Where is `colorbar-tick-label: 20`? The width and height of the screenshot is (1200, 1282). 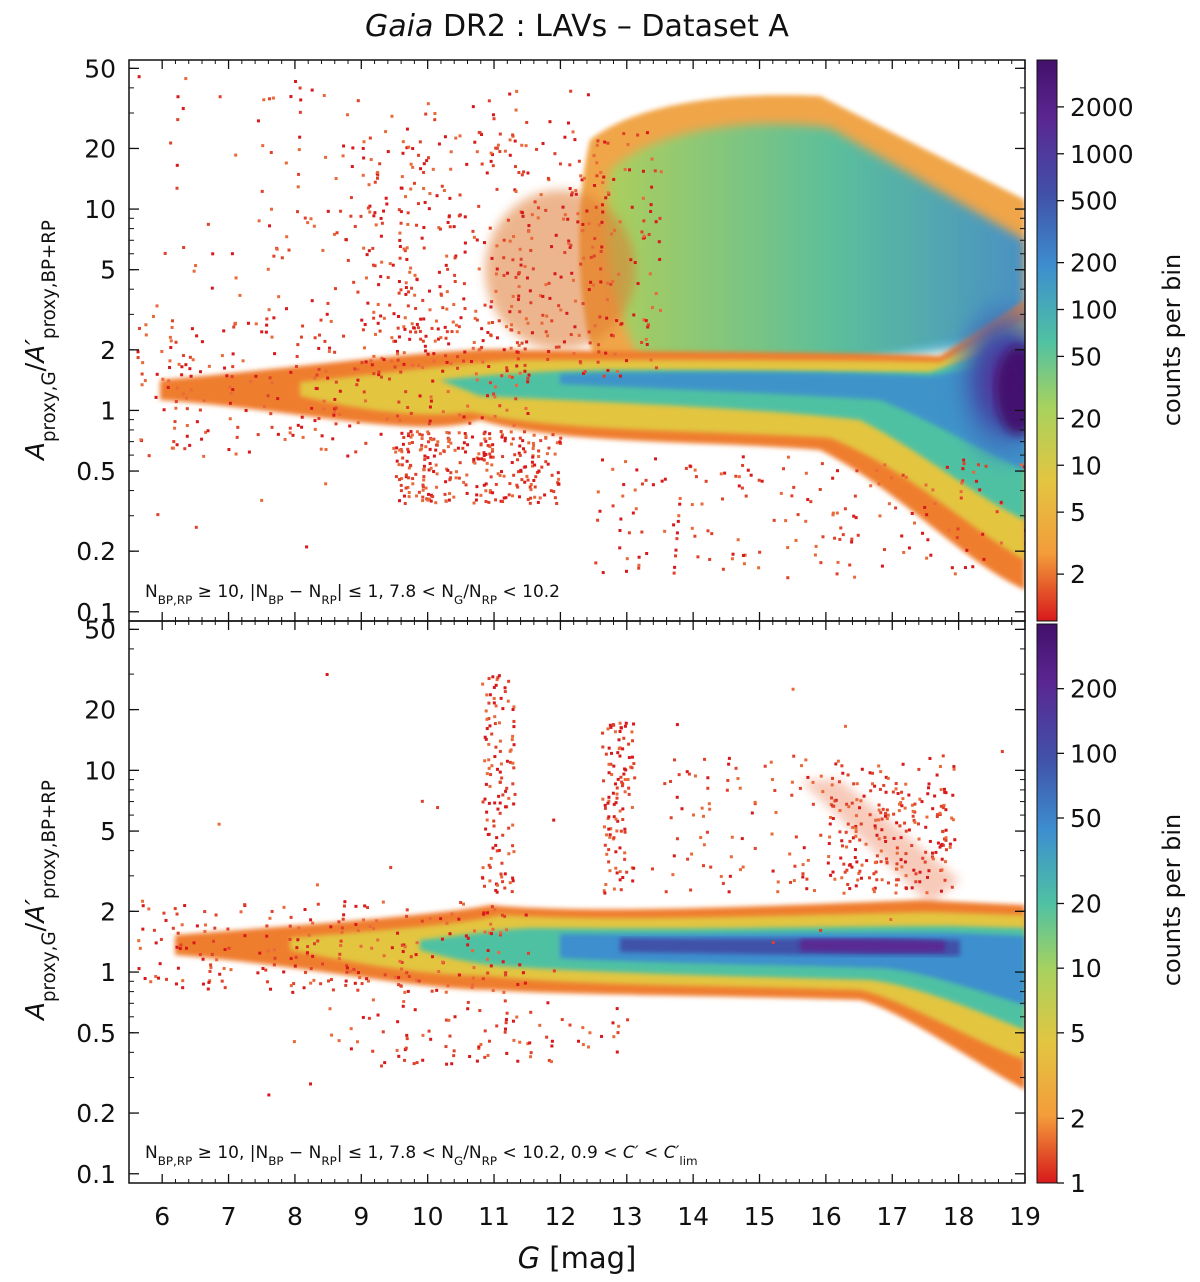
colorbar-tick-label: 20 is located at coordinates (1086, 904).